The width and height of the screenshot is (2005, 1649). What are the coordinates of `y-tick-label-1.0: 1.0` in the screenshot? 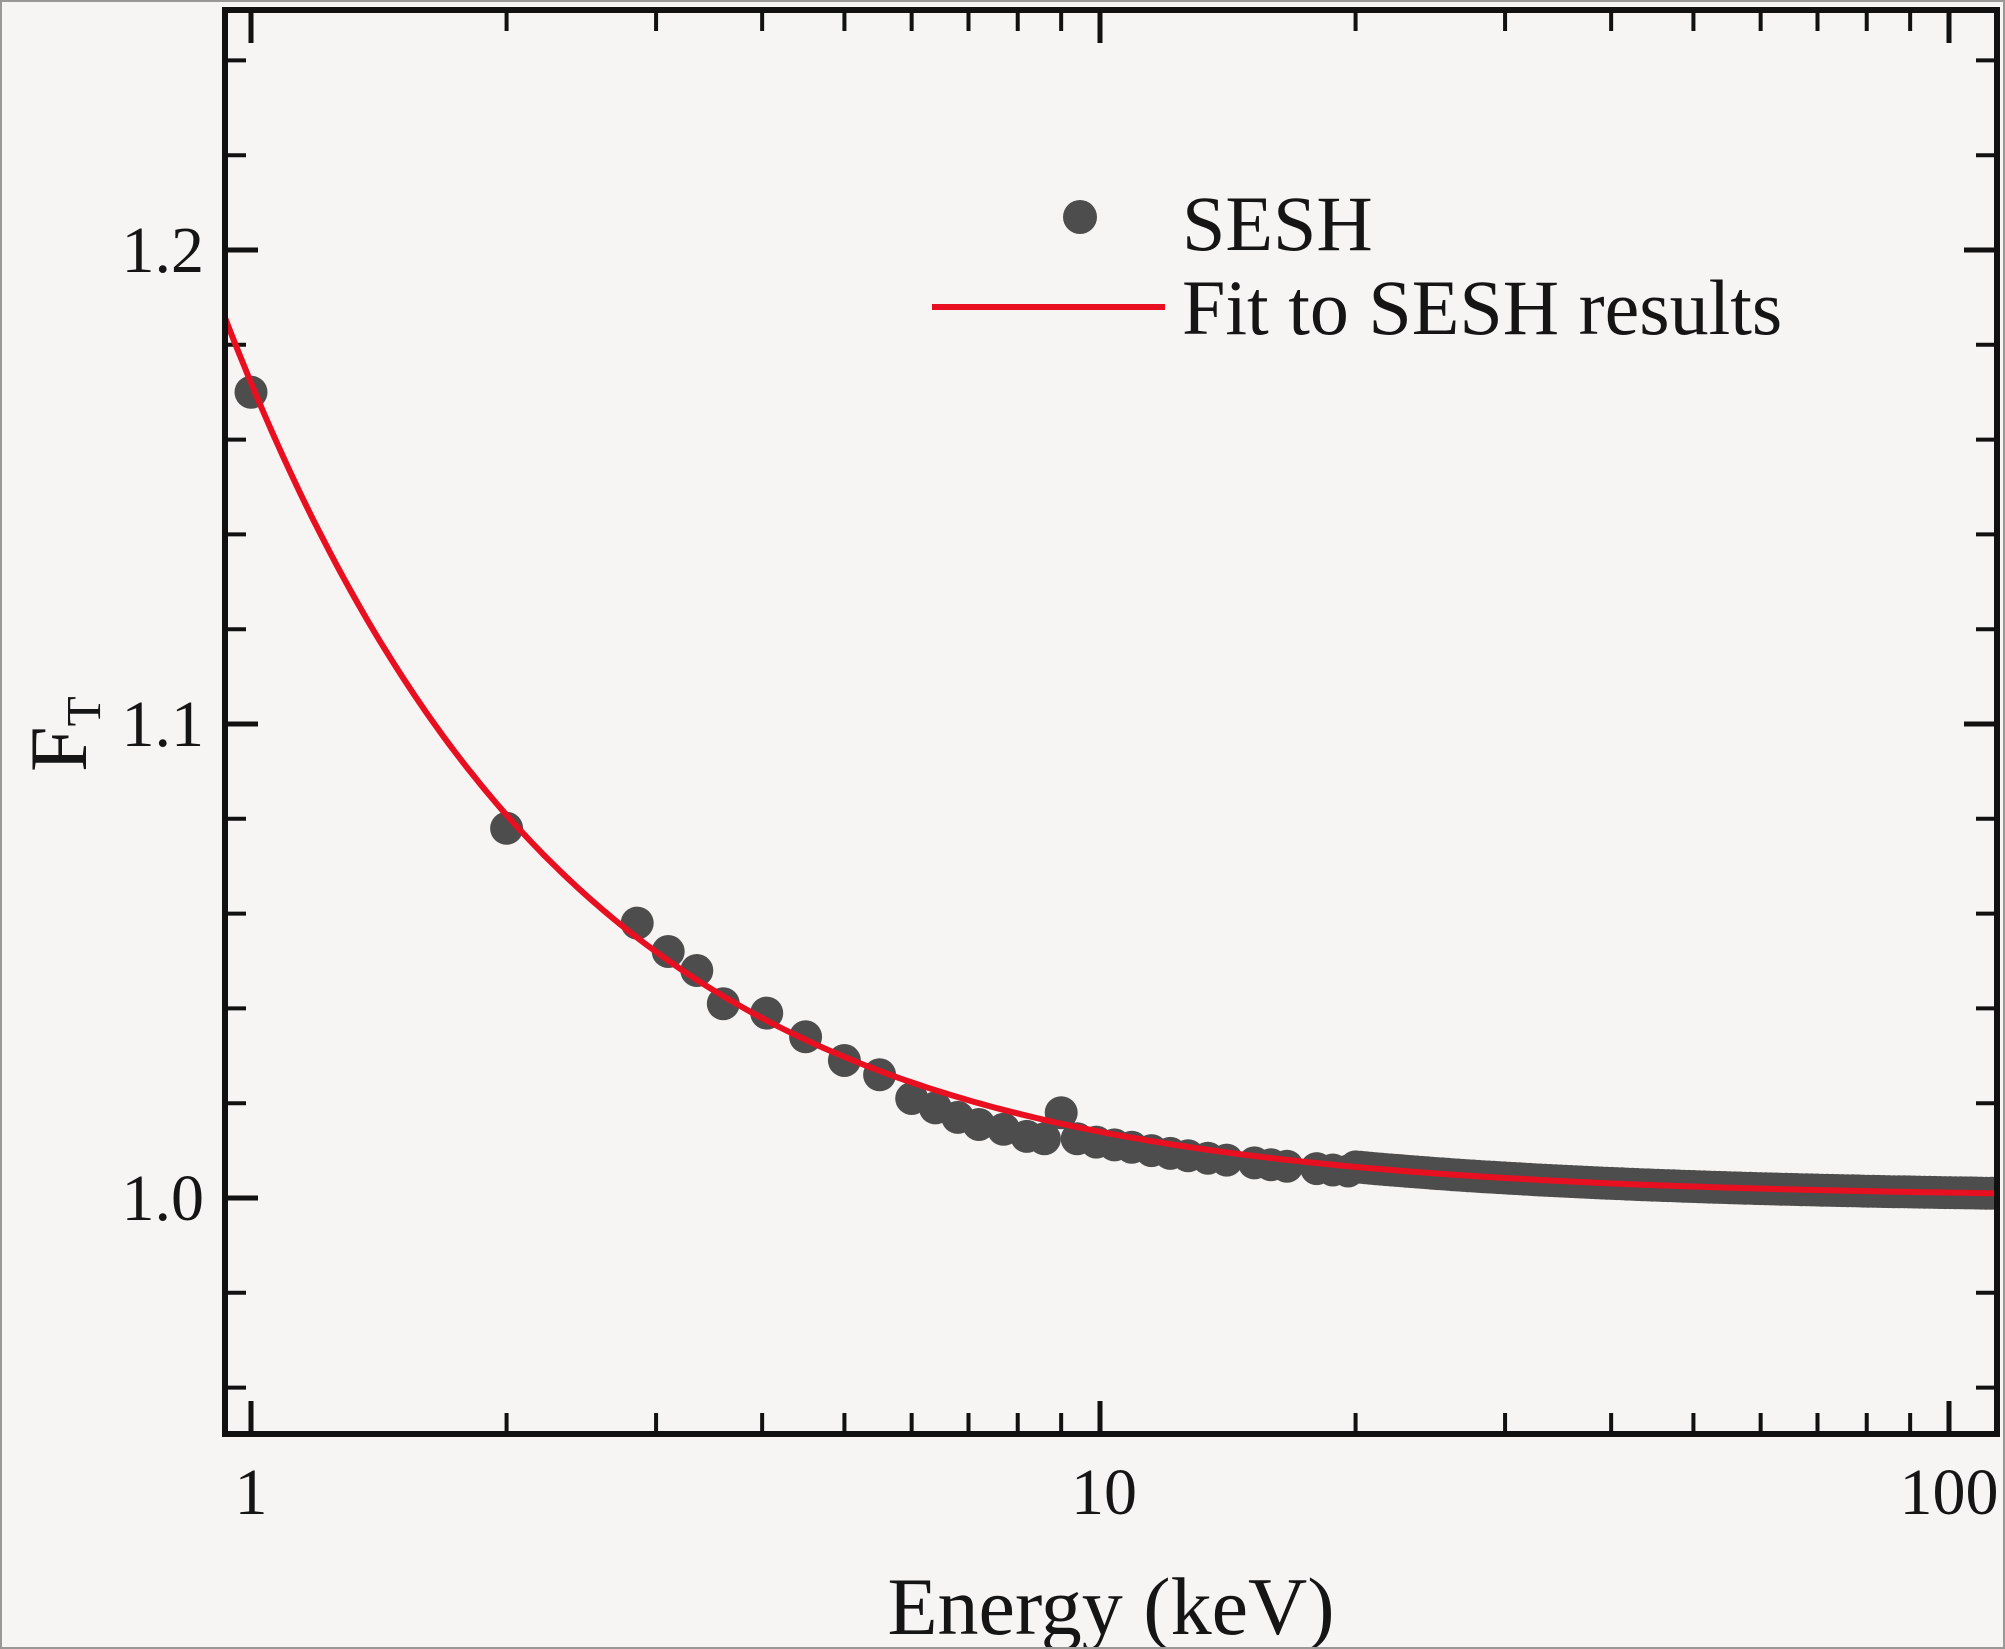 It's located at (163, 1198).